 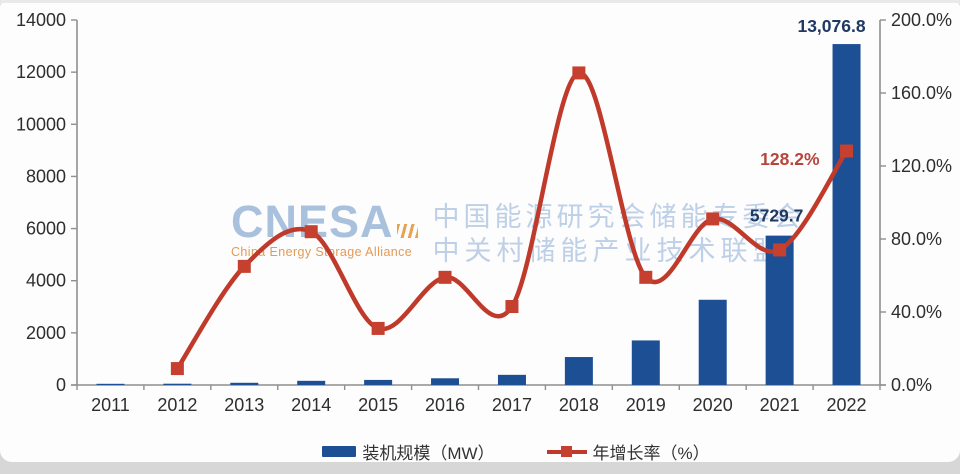 What do you see at coordinates (177, 384) in the screenshot?
I see `bar-2012` at bounding box center [177, 384].